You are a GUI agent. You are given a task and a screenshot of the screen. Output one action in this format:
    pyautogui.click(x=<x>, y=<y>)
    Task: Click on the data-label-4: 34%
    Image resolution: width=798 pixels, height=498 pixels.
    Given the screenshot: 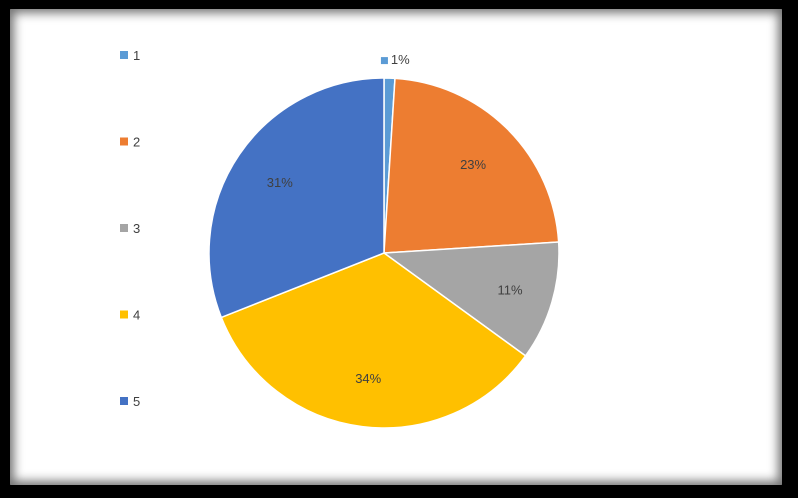 What is the action you would take?
    pyautogui.click(x=368, y=378)
    